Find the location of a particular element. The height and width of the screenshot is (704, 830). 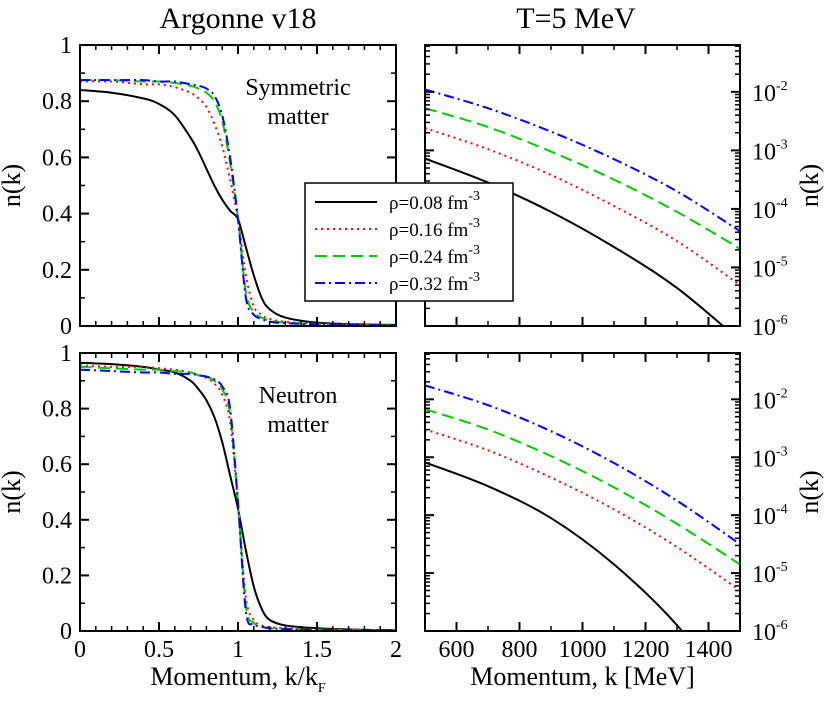

title-right: T=5 MeV is located at coordinates (576, 18).